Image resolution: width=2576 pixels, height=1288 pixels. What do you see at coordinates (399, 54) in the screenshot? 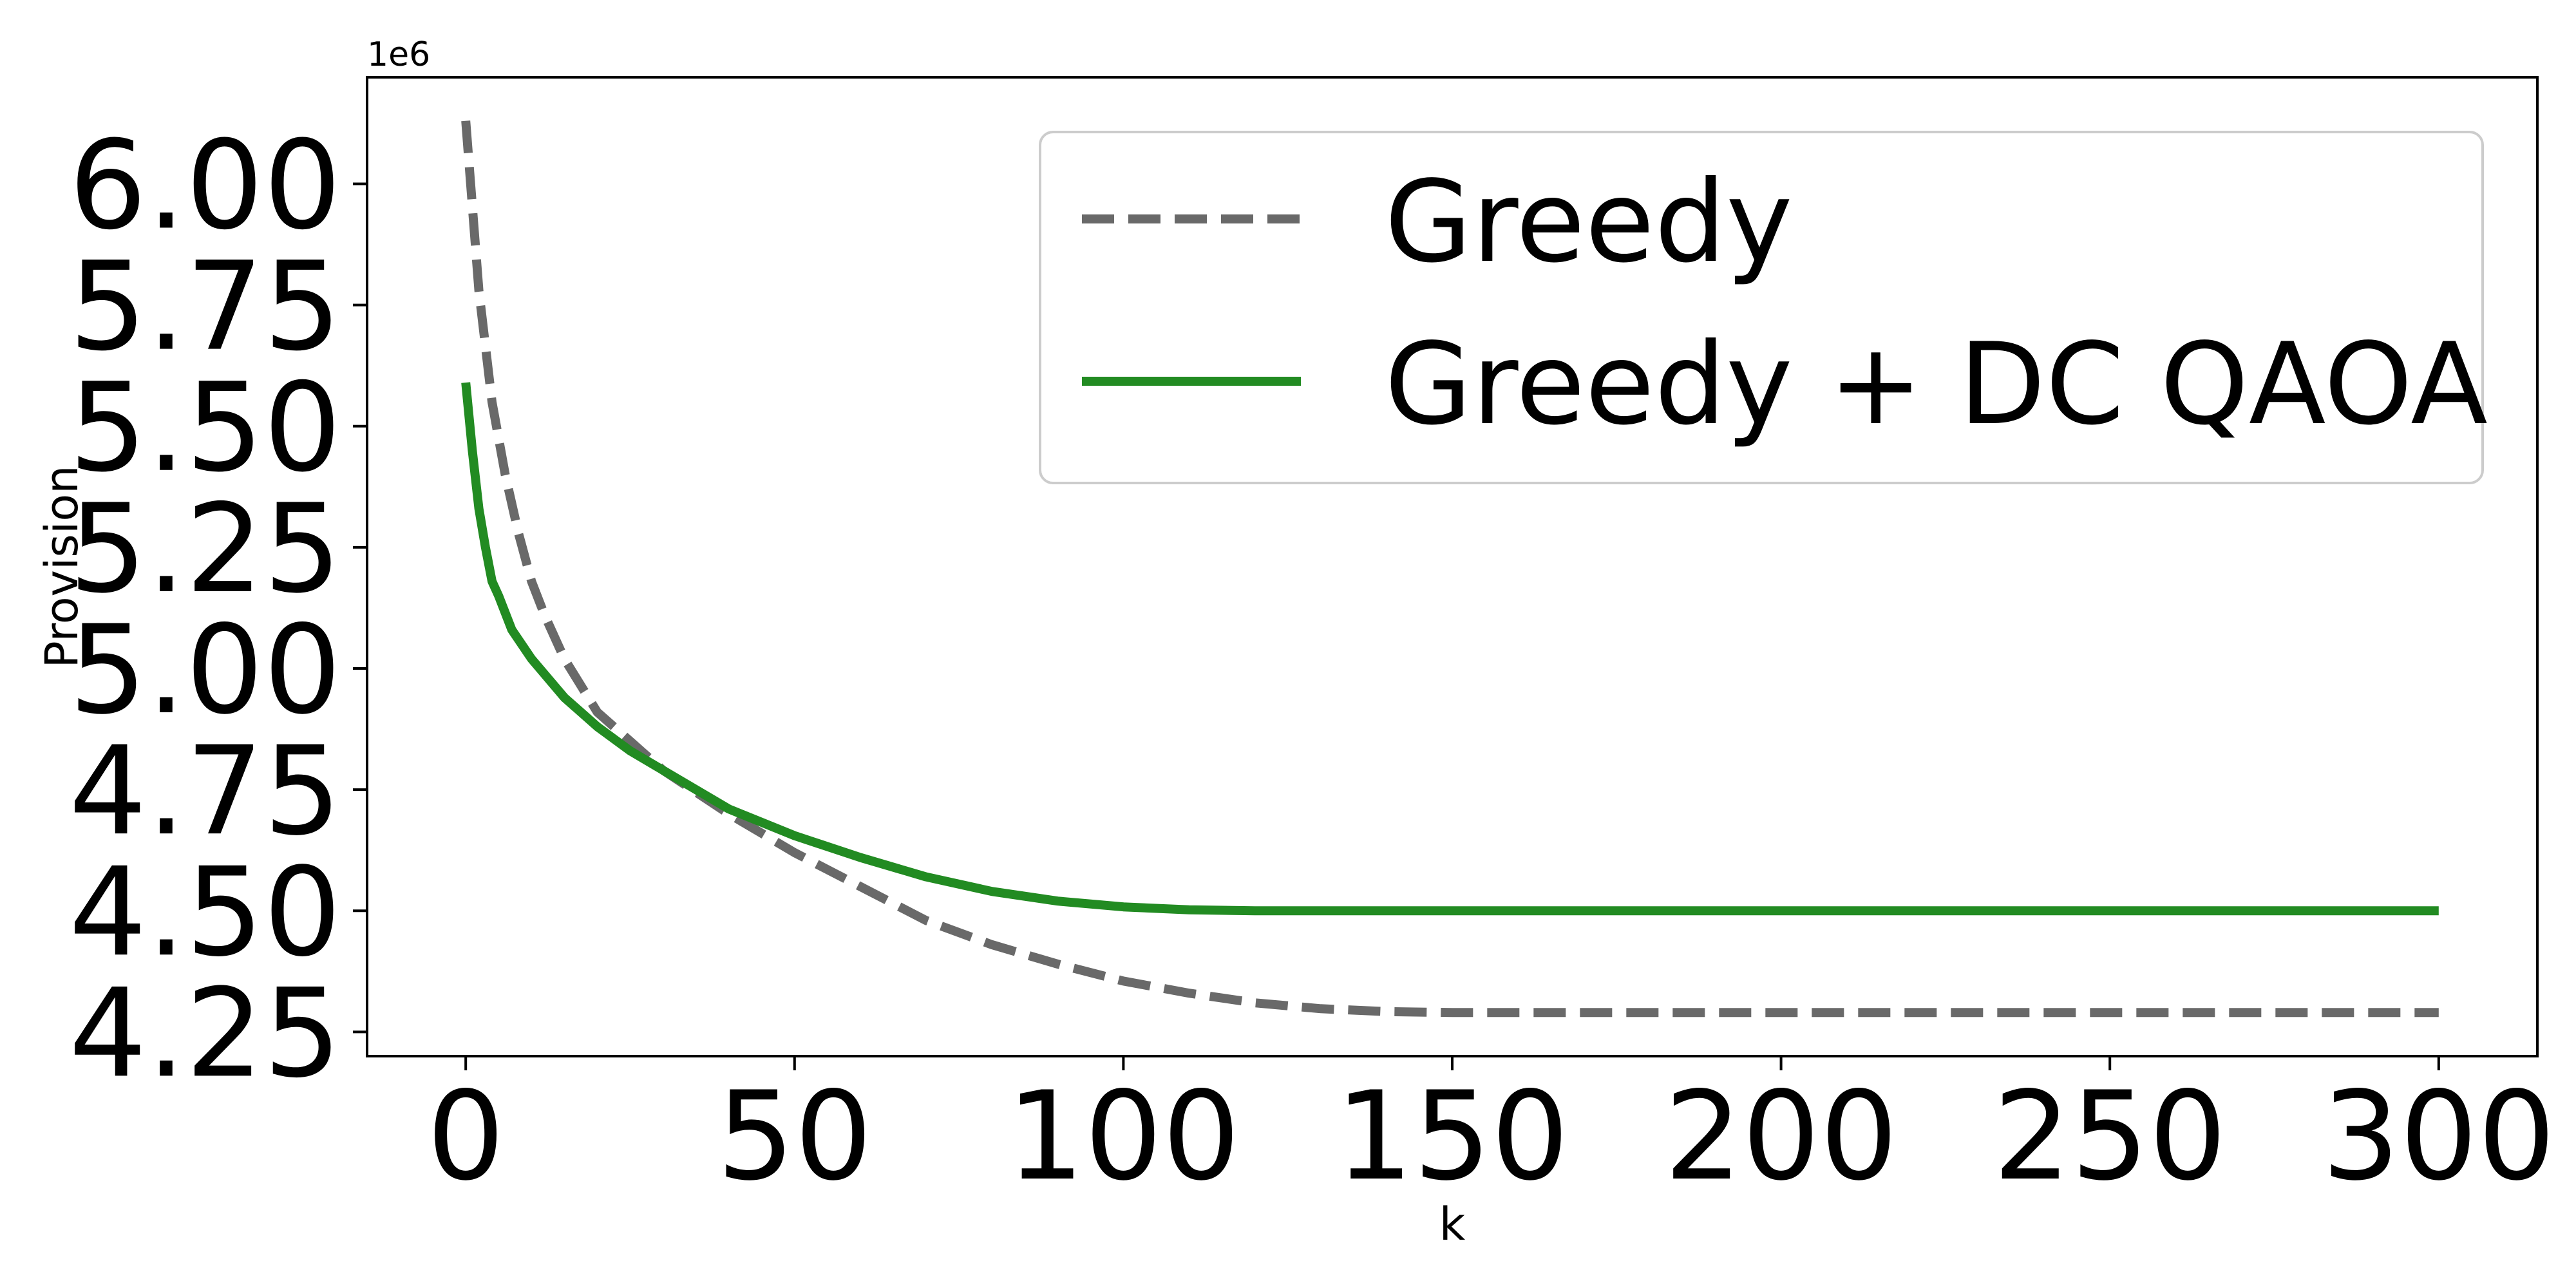
I see `y-axis-offset-label: 1e6` at bounding box center [399, 54].